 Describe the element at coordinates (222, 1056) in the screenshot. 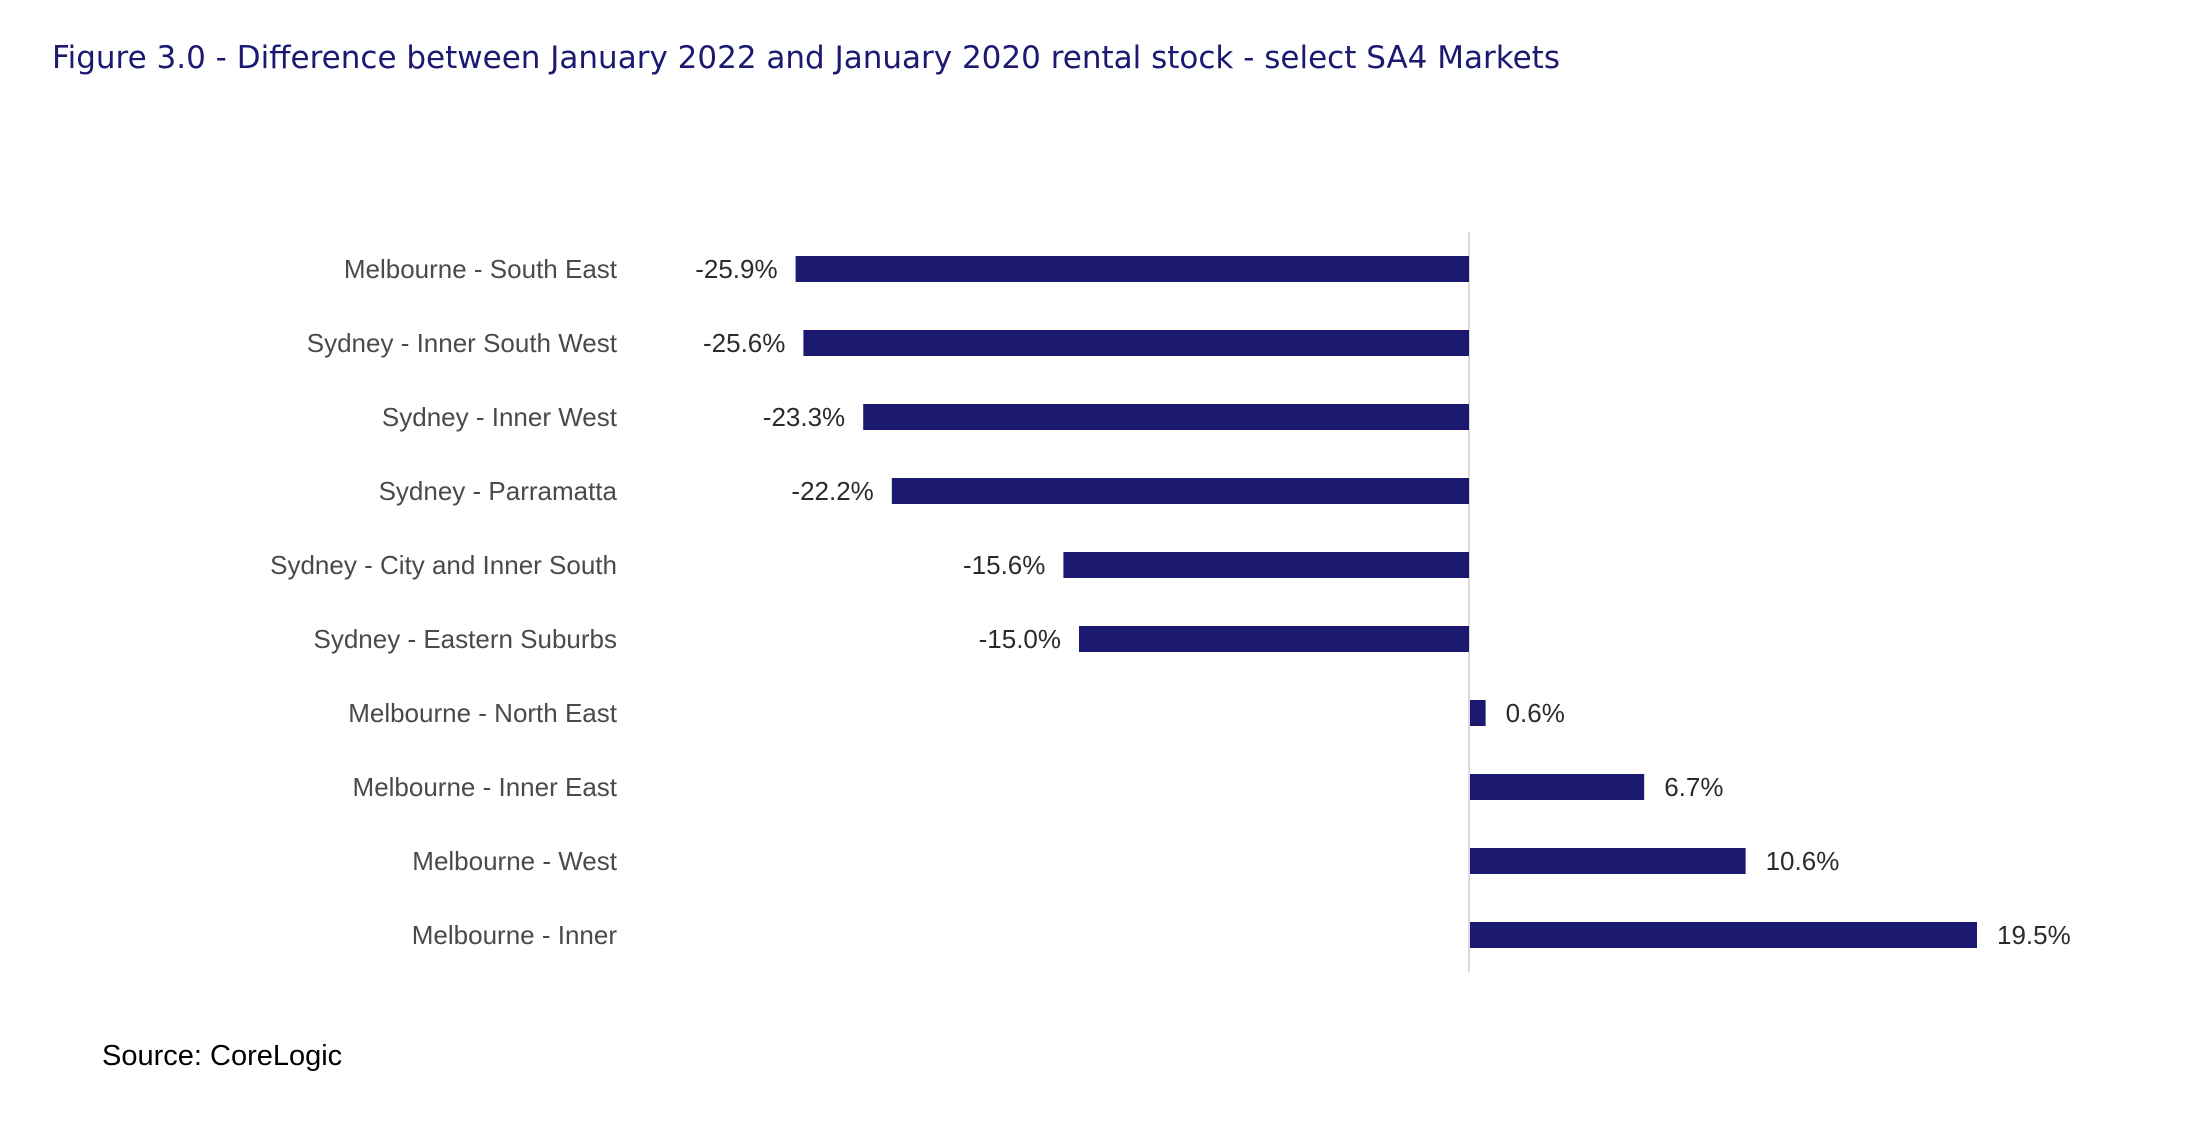

I see `source-note: Source: CoreLogic` at that location.